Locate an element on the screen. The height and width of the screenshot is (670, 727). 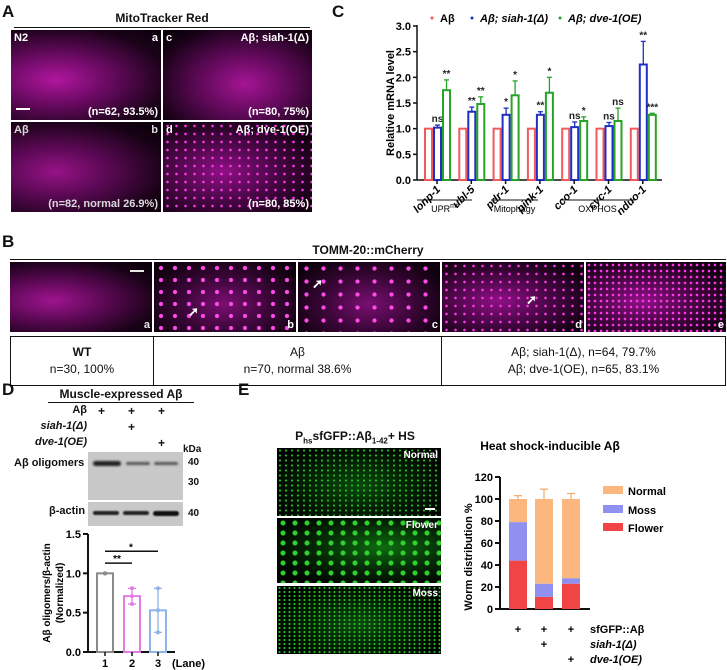
marker-40: 40 is located at coordinates (194, 462).